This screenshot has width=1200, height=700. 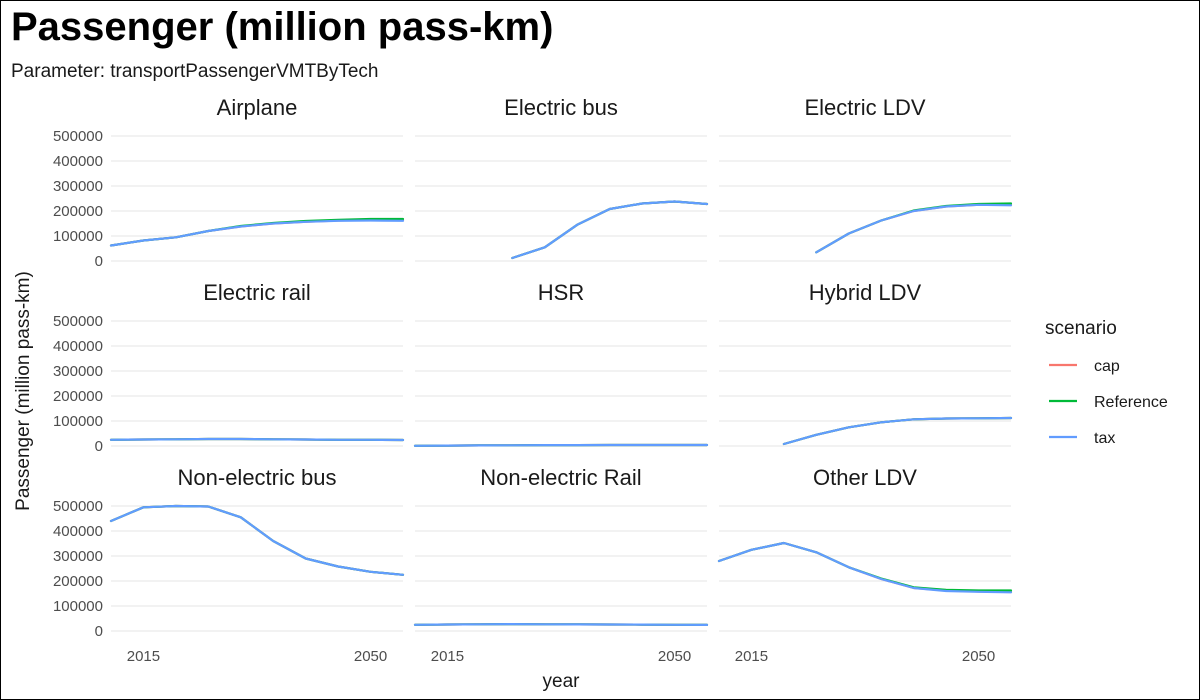 I want to click on facet-strip-label: Airplane, so click(x=257, y=107).